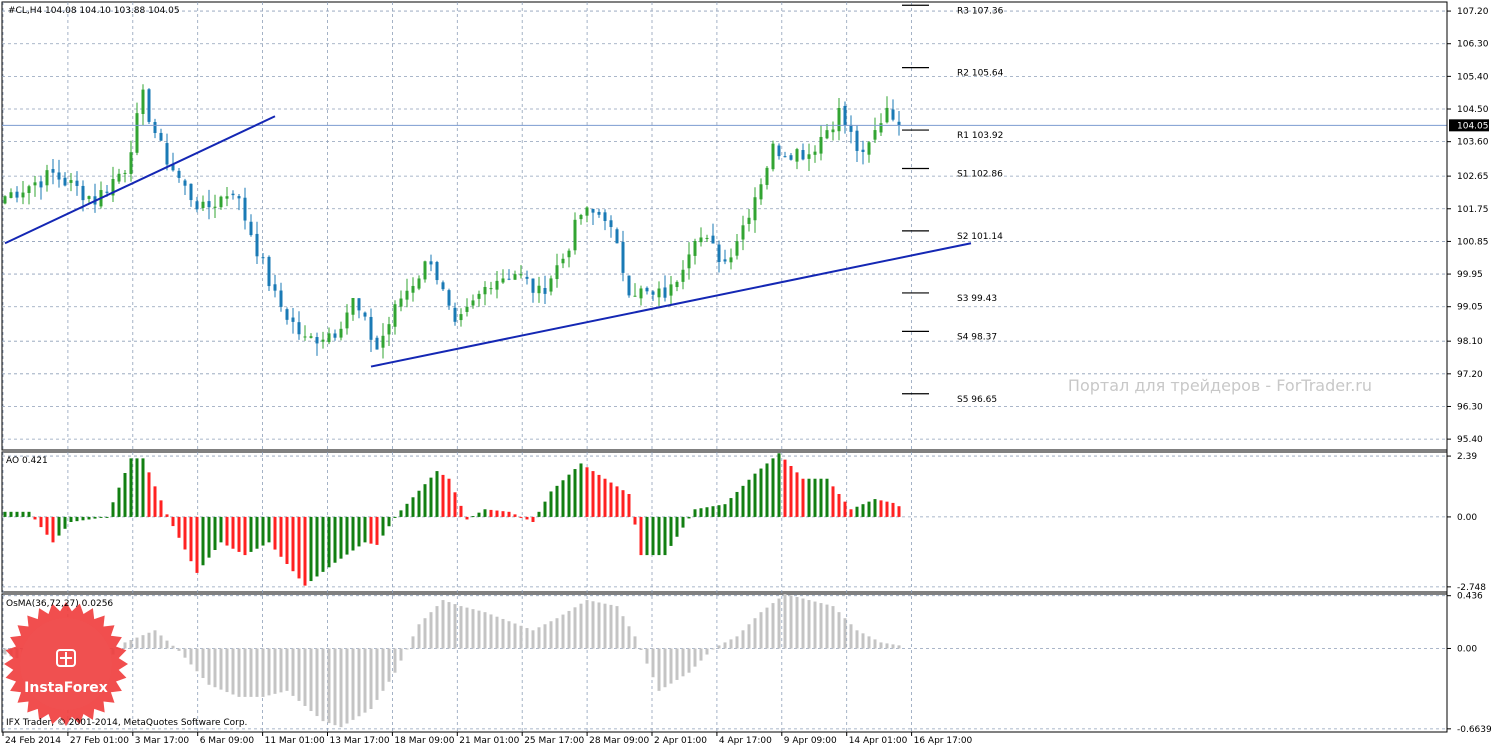 The height and width of the screenshot is (748, 1491). What do you see at coordinates (162, 741) in the screenshot?
I see `time-tick-label: 3 Mar 17:00` at bounding box center [162, 741].